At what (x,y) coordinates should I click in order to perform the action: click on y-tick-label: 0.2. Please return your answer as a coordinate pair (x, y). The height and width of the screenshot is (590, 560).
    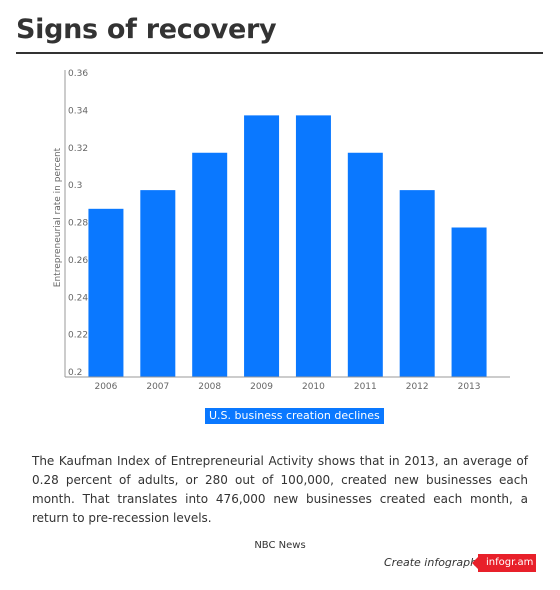
    Looking at the image, I should click on (75, 373).